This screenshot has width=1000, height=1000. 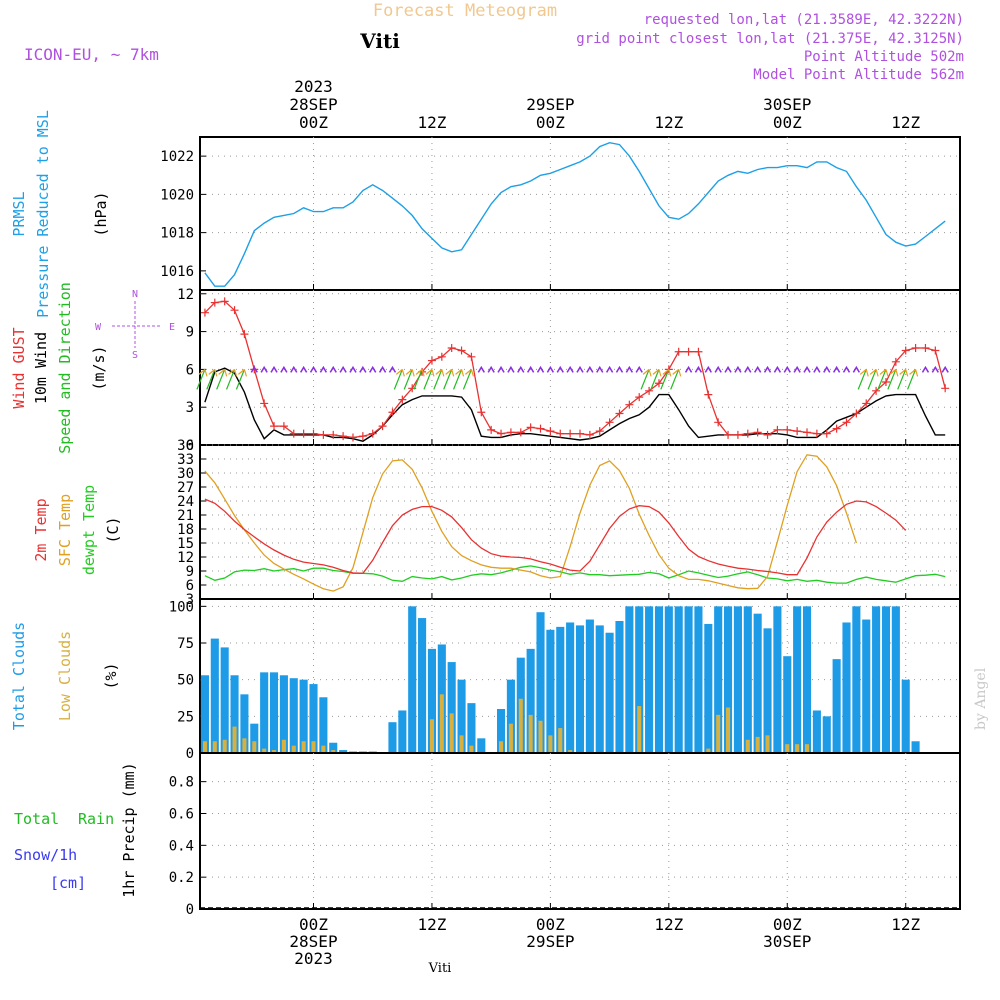 What do you see at coordinates (575, 369) in the screenshot?
I see `gust-line` at bounding box center [575, 369].